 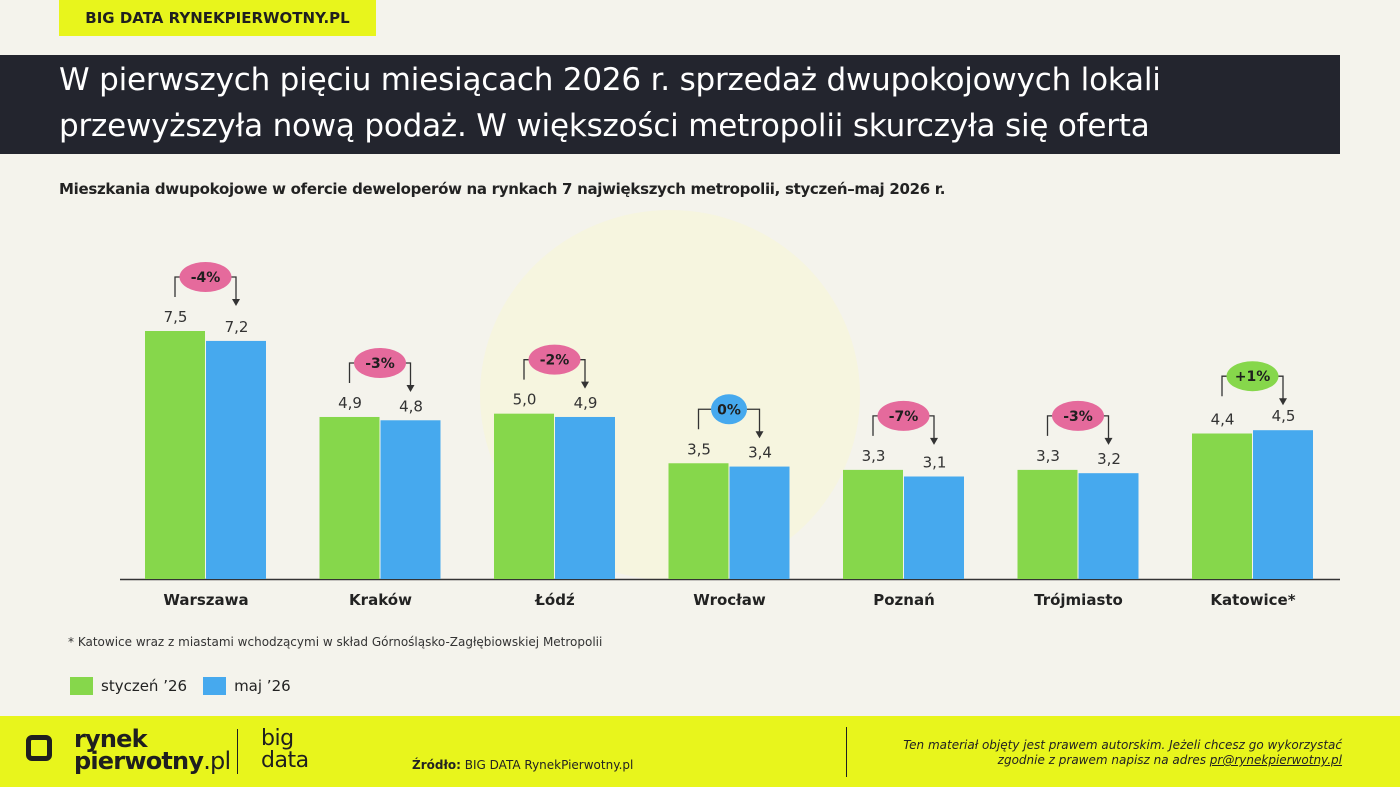 I want to click on logo-line-1: rynek, so click(x=111, y=739).